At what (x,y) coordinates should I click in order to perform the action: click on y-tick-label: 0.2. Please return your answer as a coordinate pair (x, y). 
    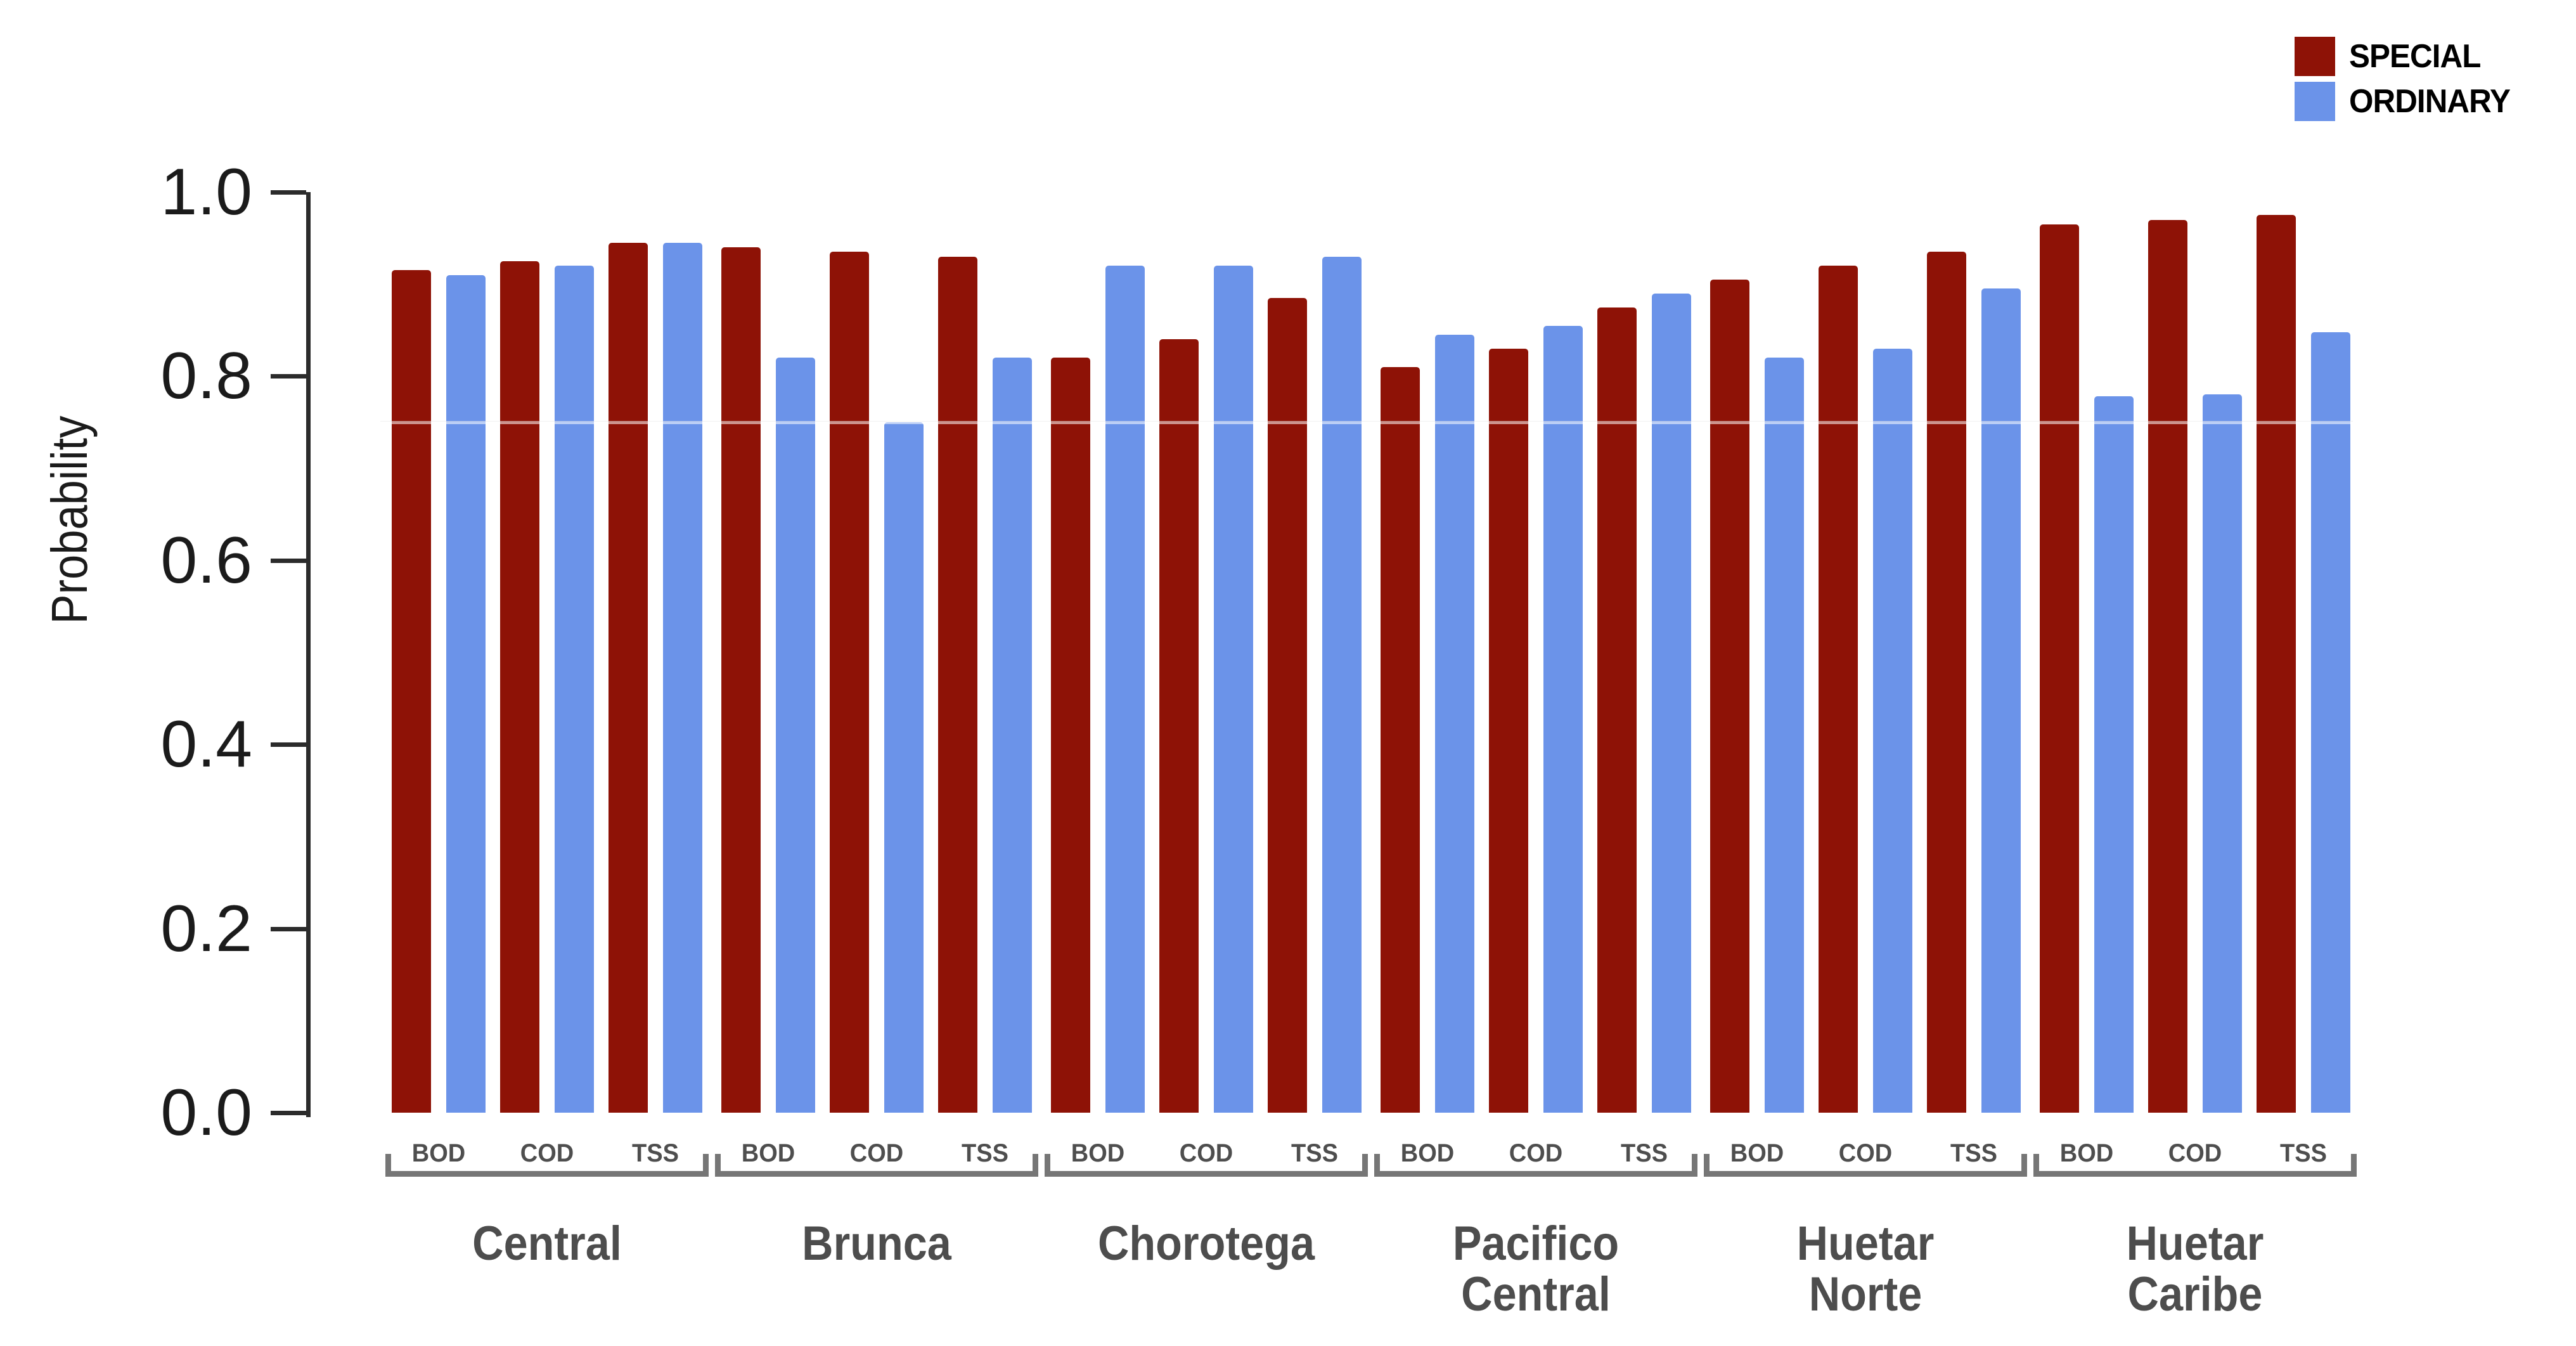
    Looking at the image, I should click on (206, 929).